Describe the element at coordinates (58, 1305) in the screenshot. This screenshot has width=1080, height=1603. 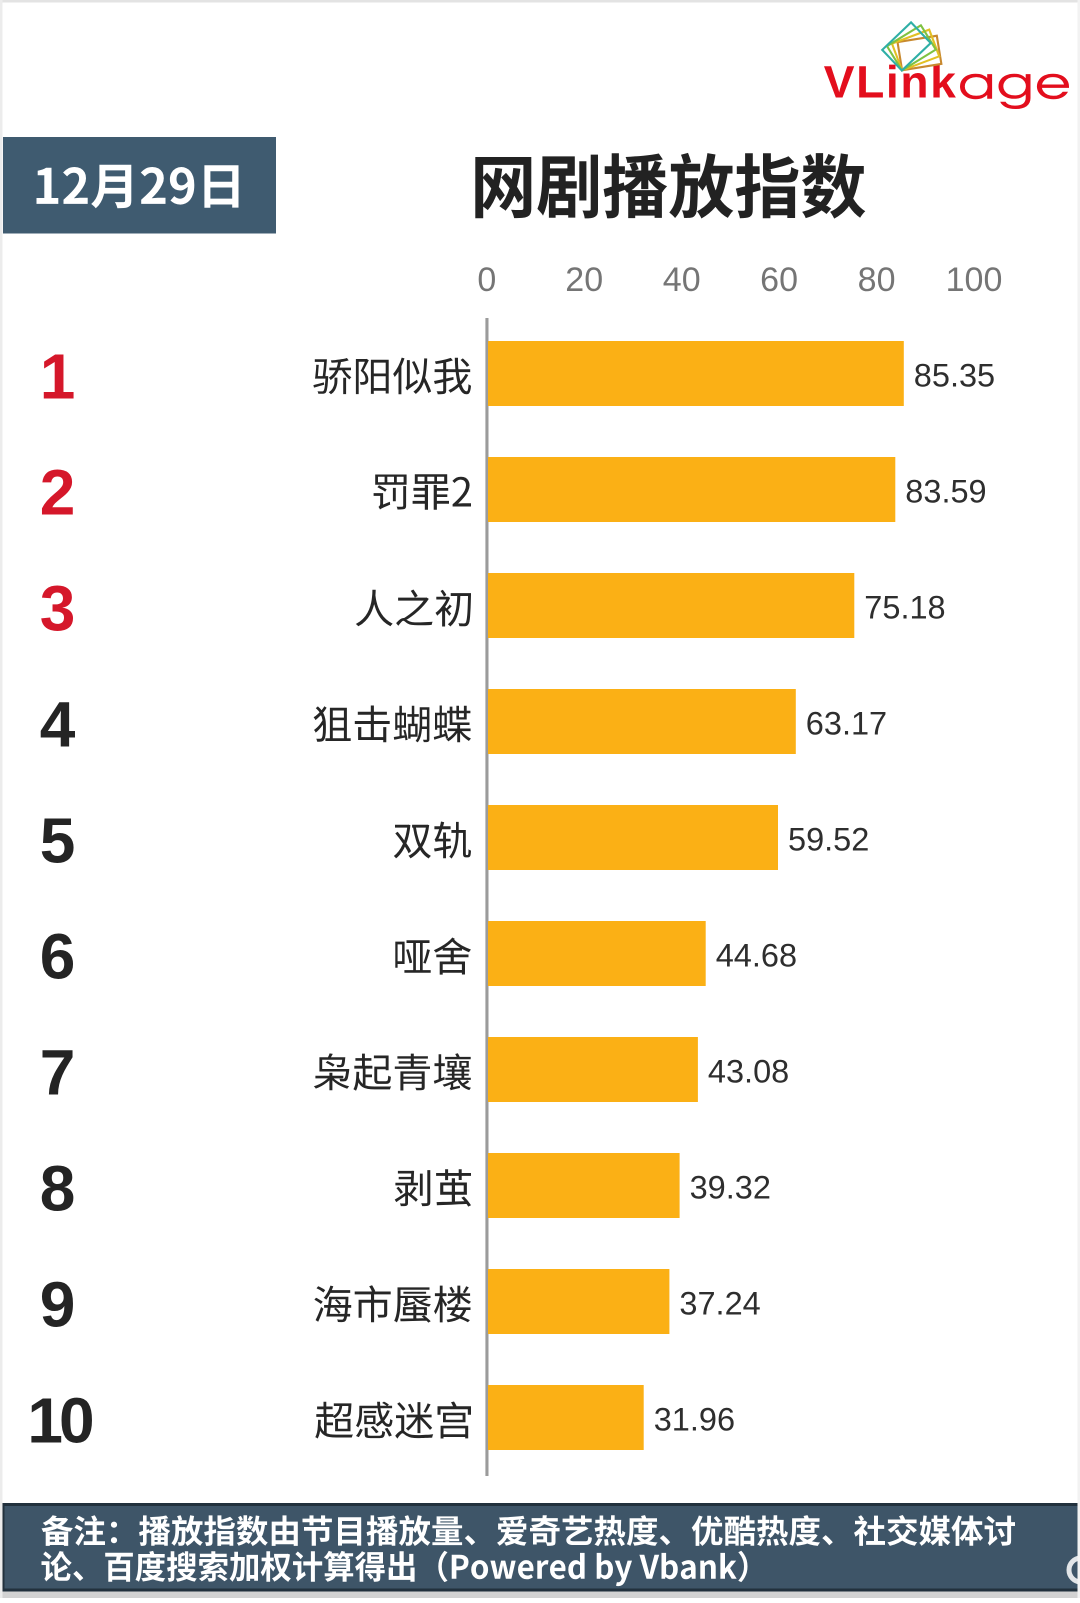
I see `svg-text: 9` at that location.